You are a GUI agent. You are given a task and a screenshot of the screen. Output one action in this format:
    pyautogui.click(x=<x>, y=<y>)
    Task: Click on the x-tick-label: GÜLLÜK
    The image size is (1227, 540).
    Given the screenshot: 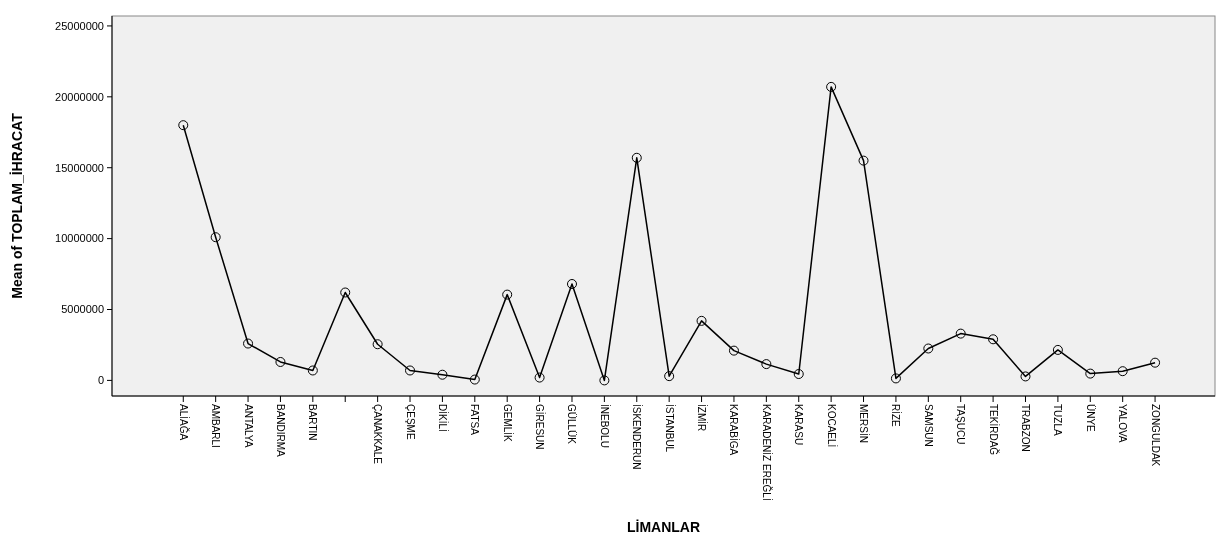 What is the action you would take?
    pyautogui.click(x=572, y=424)
    